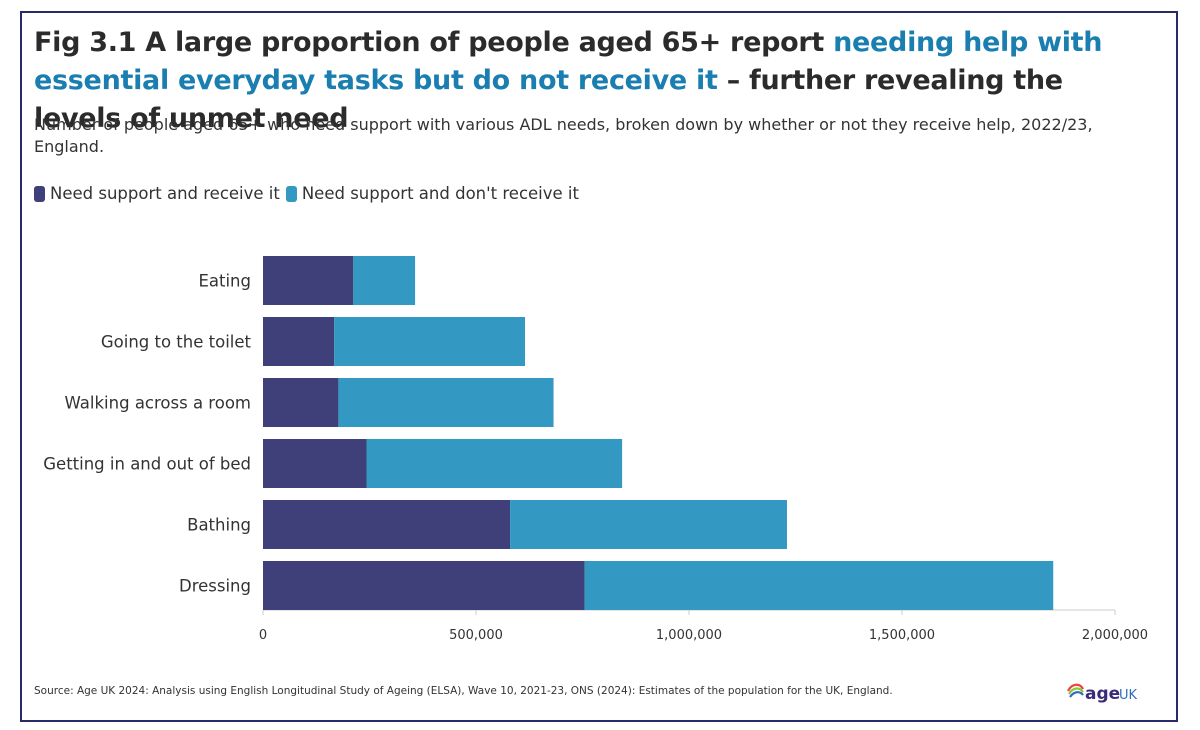  I want to click on logo-text-age: age, so click(1102, 694).